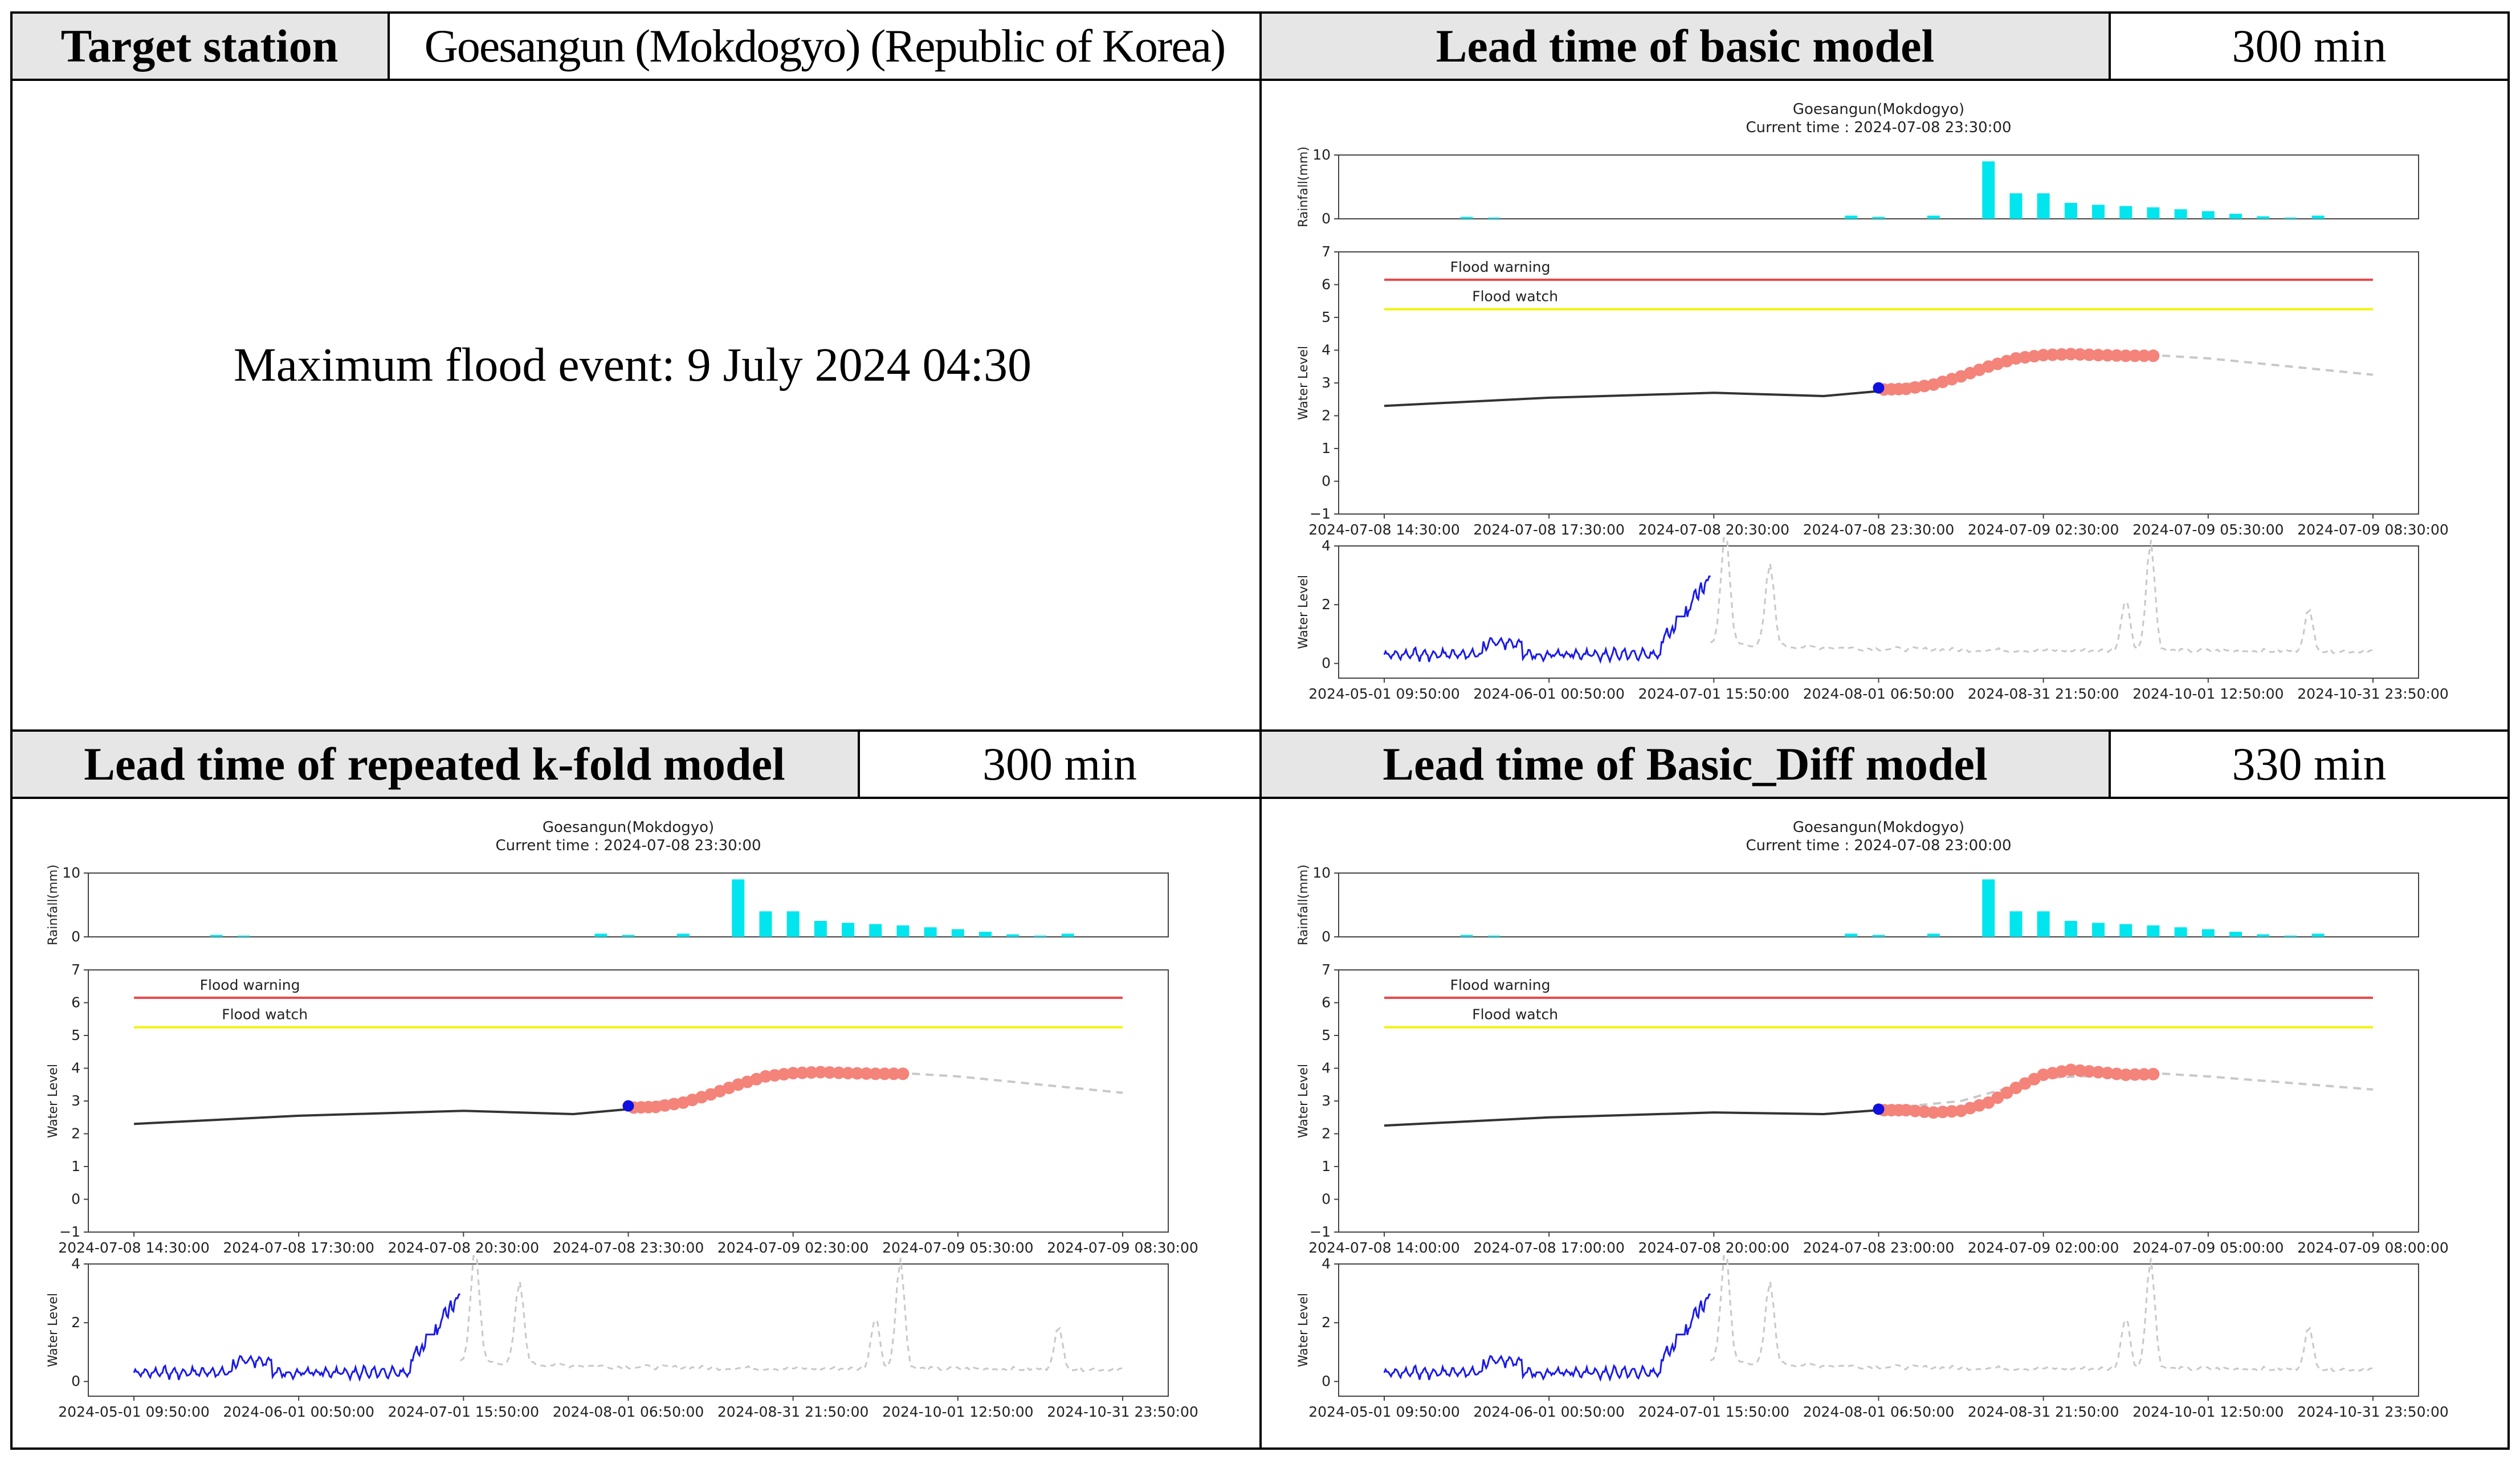 This screenshot has width=2520, height=1464. Describe the element at coordinates (1326, 448) in the screenshot. I see `water-level-ytick-label: 1` at that location.